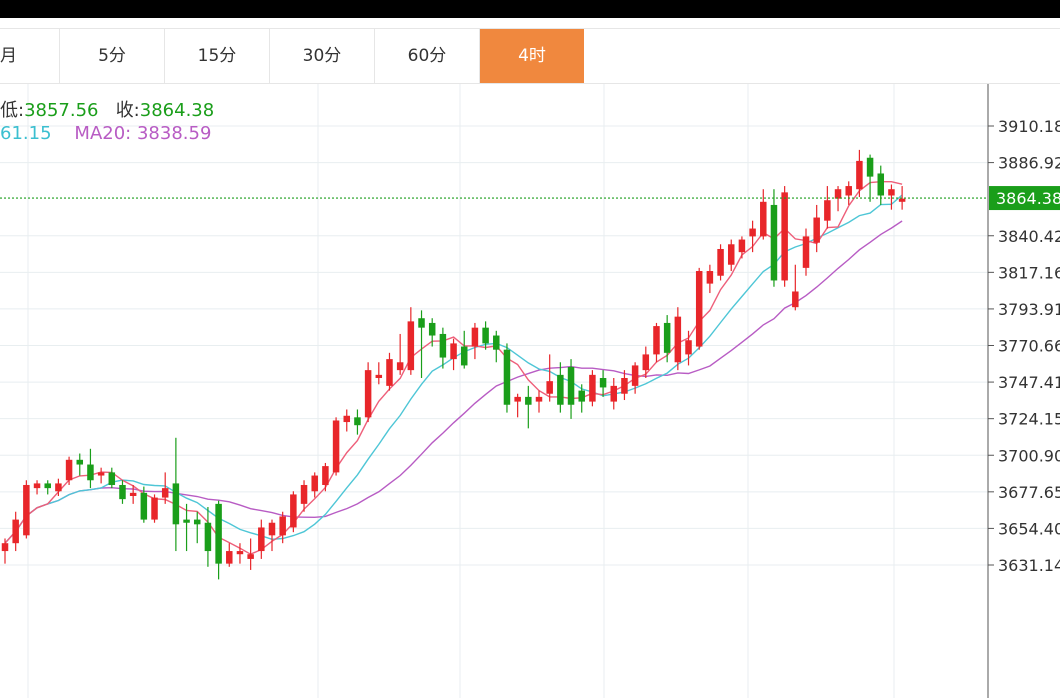  Describe the element at coordinates (1028, 198) in the screenshot. I see `last-price-label: 3864.38` at that location.